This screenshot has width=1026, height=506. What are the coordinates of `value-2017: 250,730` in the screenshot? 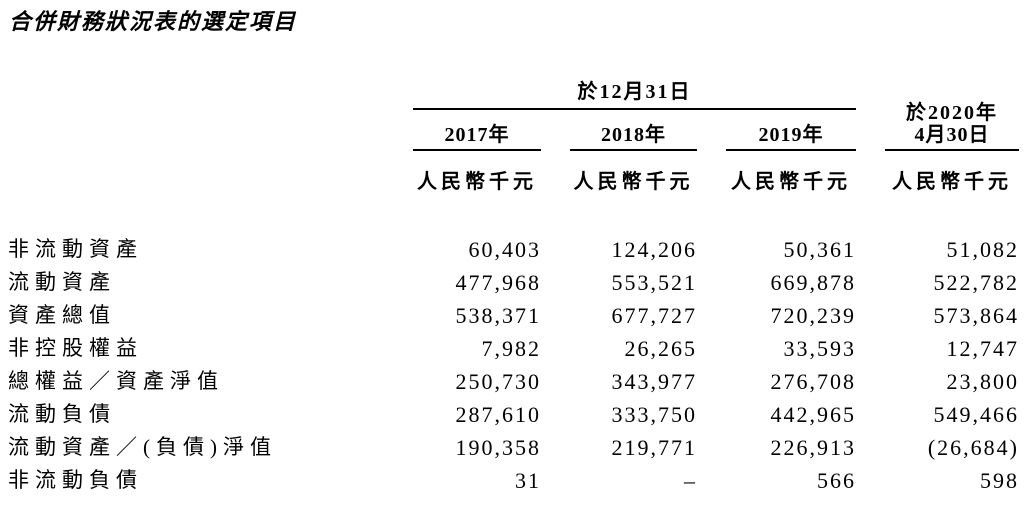 It's located at (498, 381).